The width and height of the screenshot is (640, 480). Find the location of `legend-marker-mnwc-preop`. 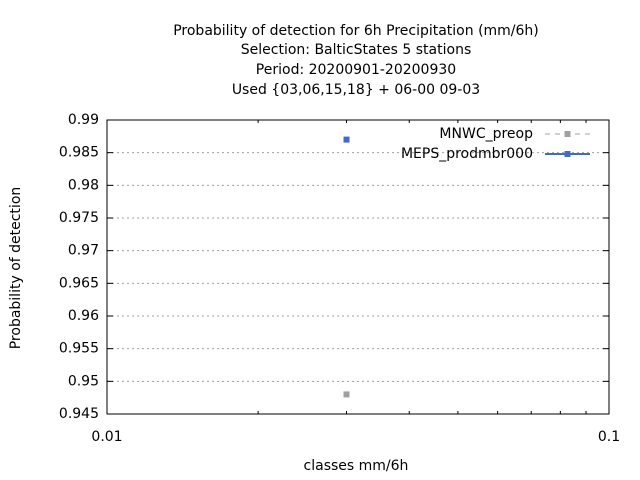

legend-marker-mnwc-preop is located at coordinates (567, 134).